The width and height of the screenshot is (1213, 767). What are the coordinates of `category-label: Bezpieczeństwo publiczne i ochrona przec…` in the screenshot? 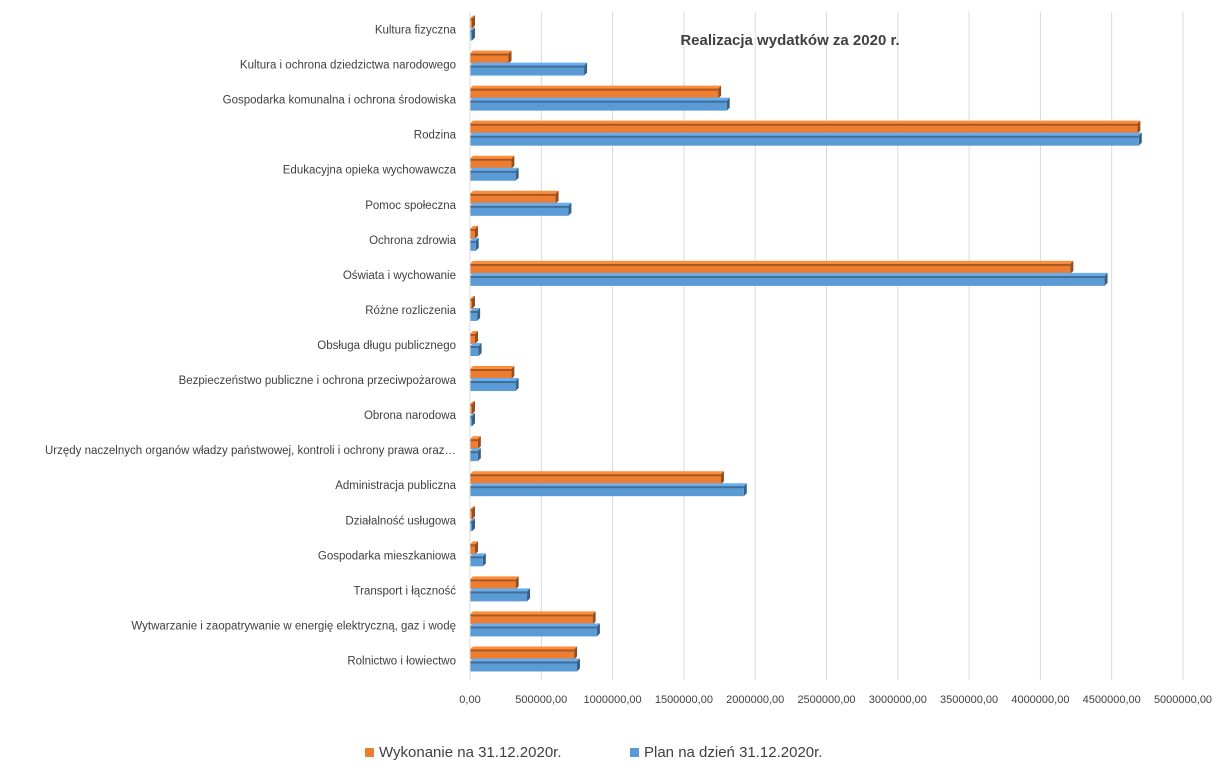 It's located at (318, 381).